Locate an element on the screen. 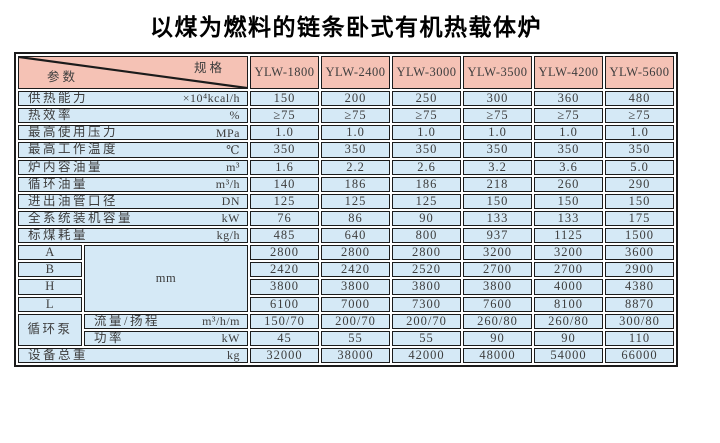 Image resolution: width=720 pixels, height=443 pixels. table-row: B 2420 2420 2520 2700 2700 2900 is located at coordinates (346, 270).